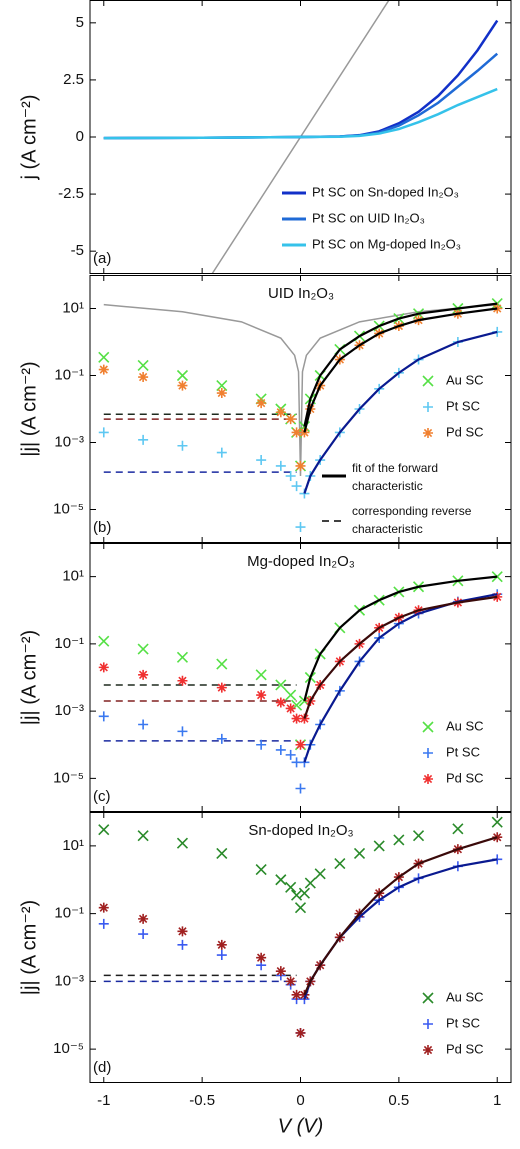 This screenshot has height=1149, width=520. I want to click on panel-label: (a), so click(102, 258).